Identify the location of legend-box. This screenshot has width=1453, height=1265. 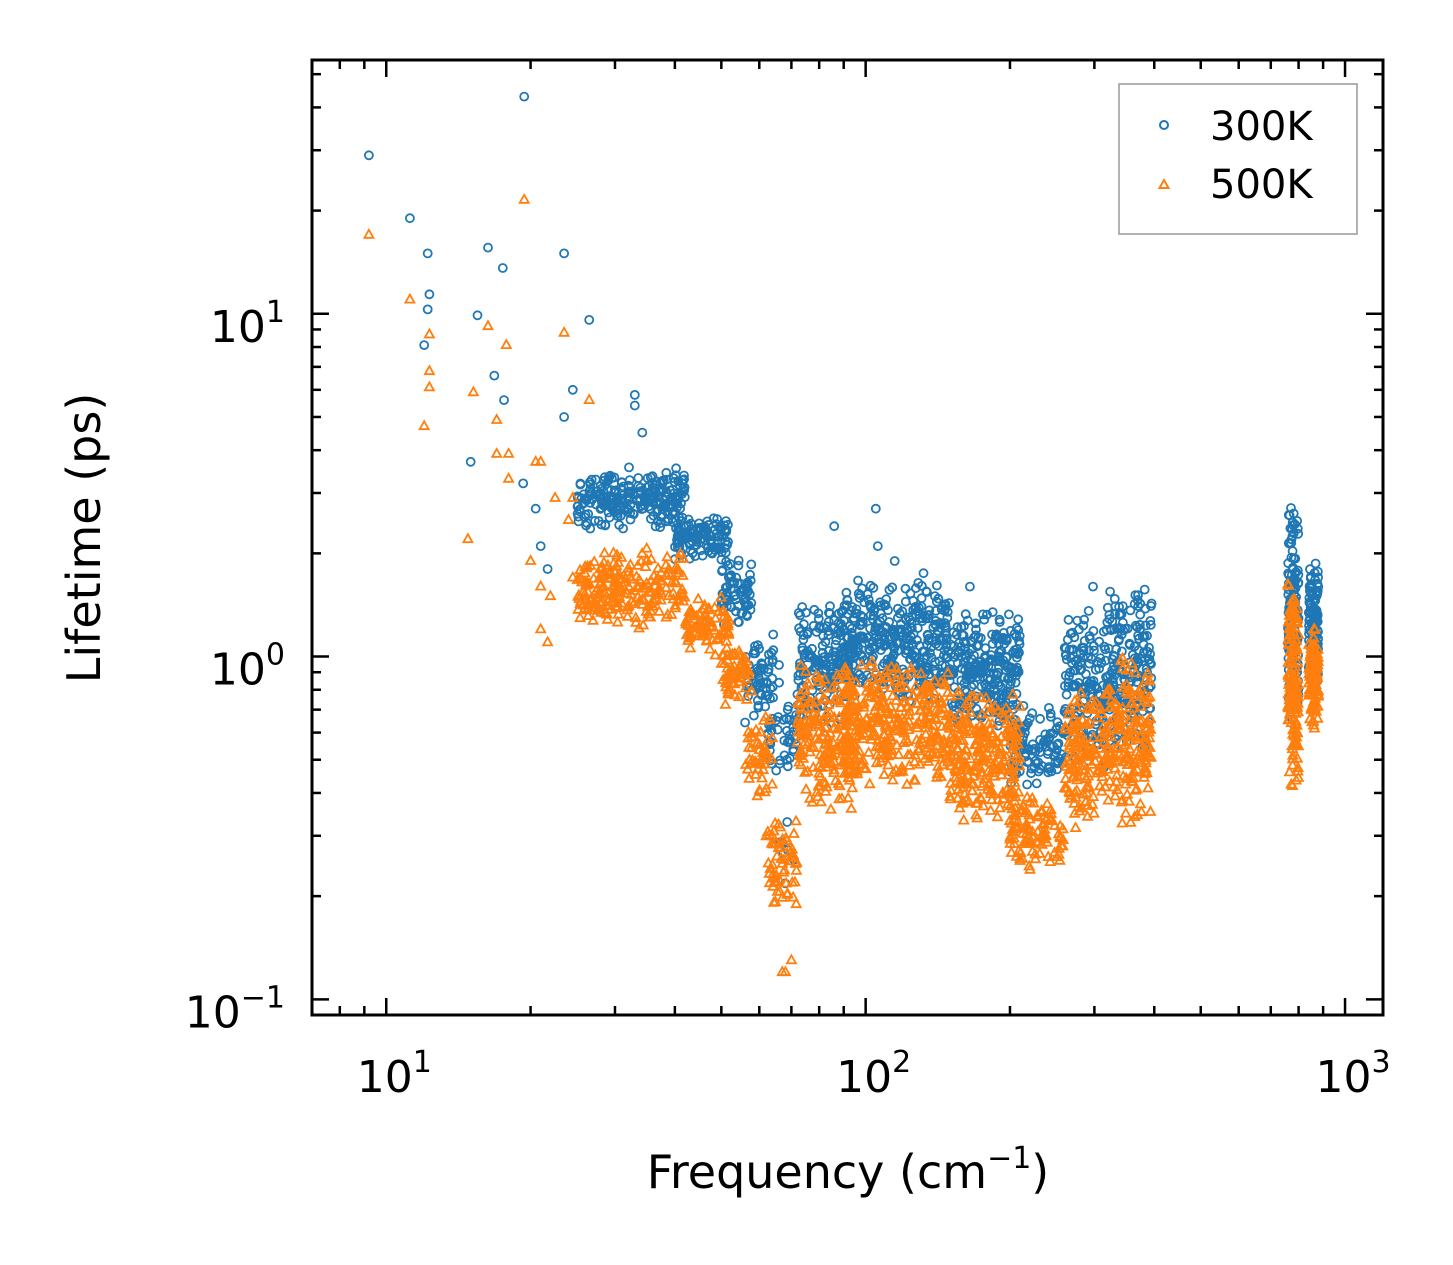
(1238, 159).